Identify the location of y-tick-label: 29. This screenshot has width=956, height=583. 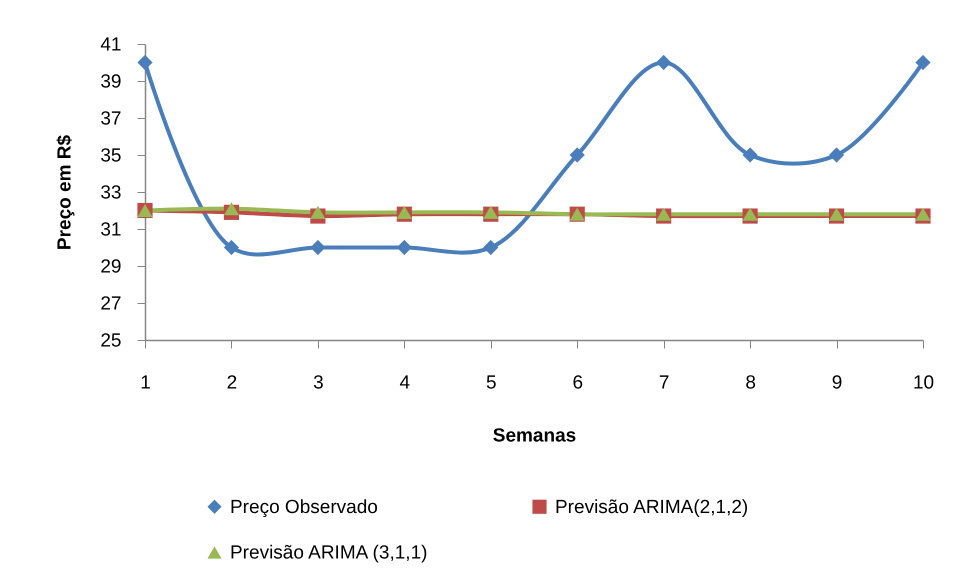
(111, 267).